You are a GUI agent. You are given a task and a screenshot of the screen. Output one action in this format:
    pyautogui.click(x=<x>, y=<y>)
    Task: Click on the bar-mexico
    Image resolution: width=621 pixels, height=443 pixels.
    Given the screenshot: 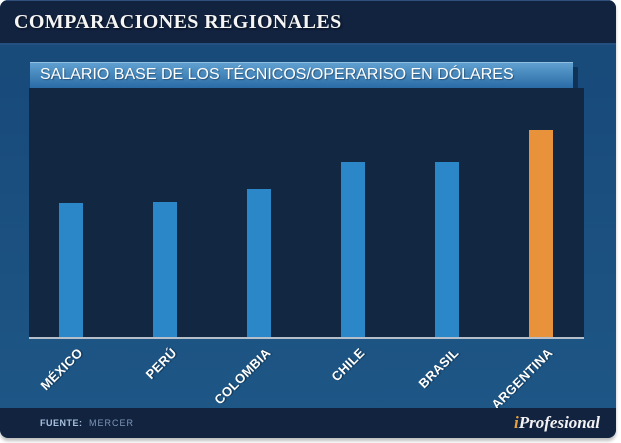 What is the action you would take?
    pyautogui.click(x=71, y=270)
    